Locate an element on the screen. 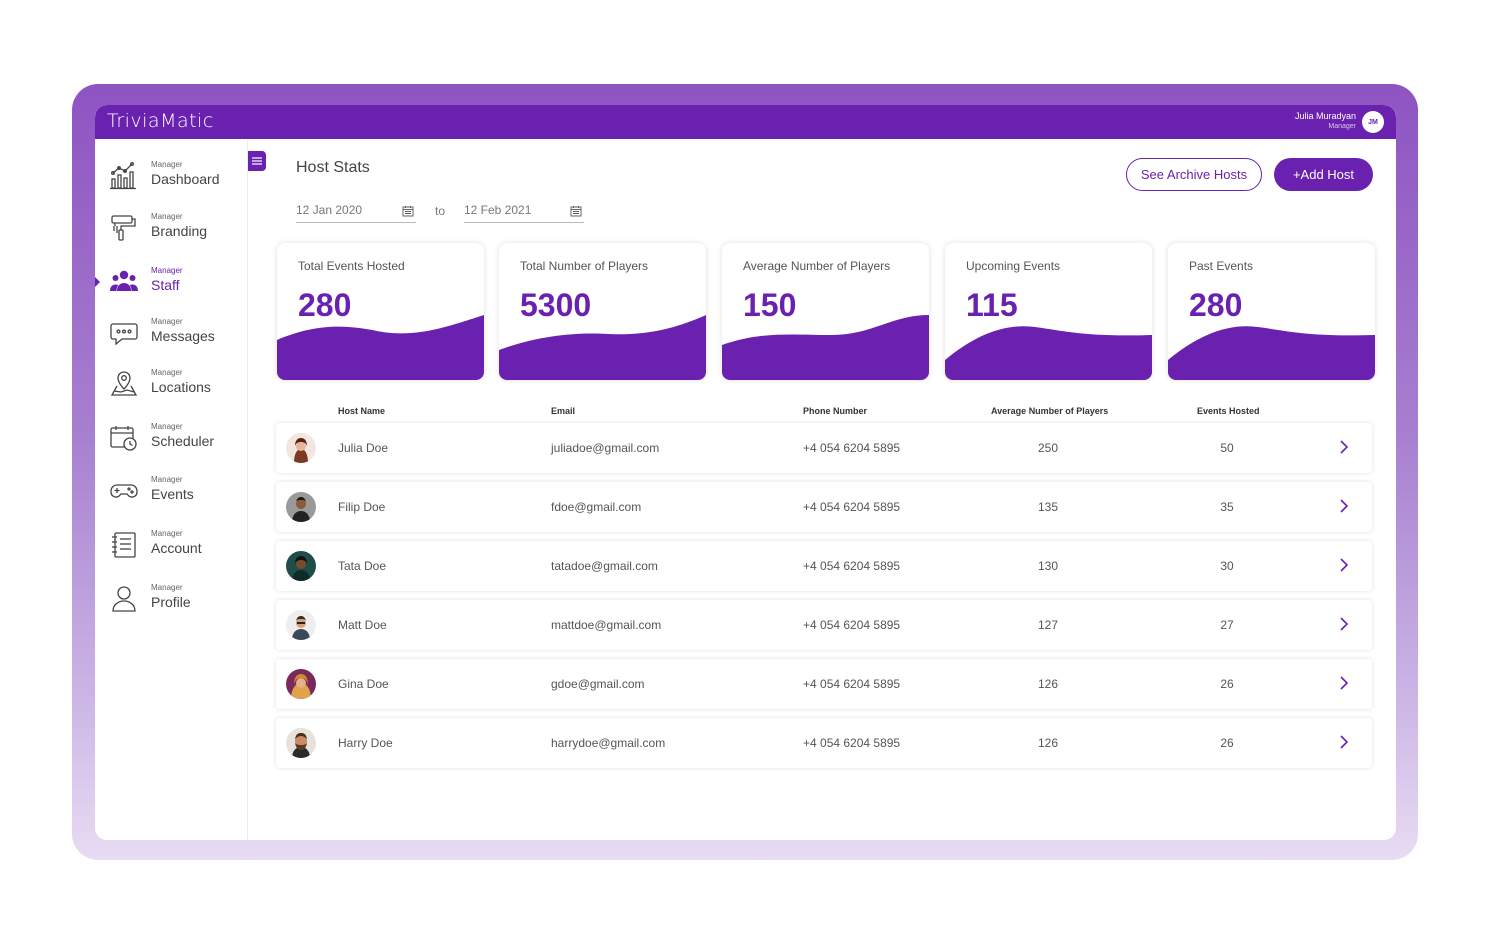 The width and height of the screenshot is (1511, 940). user-name: Julia Muradyan is located at coordinates (1325, 116).